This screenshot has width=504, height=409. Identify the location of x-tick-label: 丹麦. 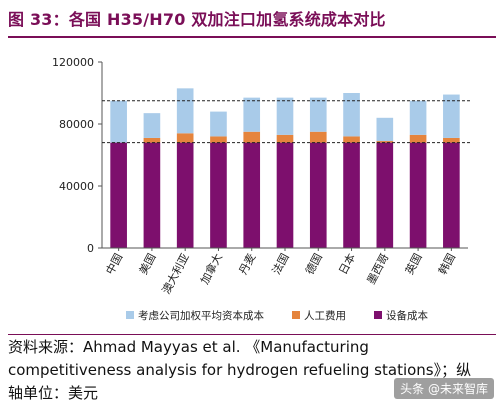
(248, 264).